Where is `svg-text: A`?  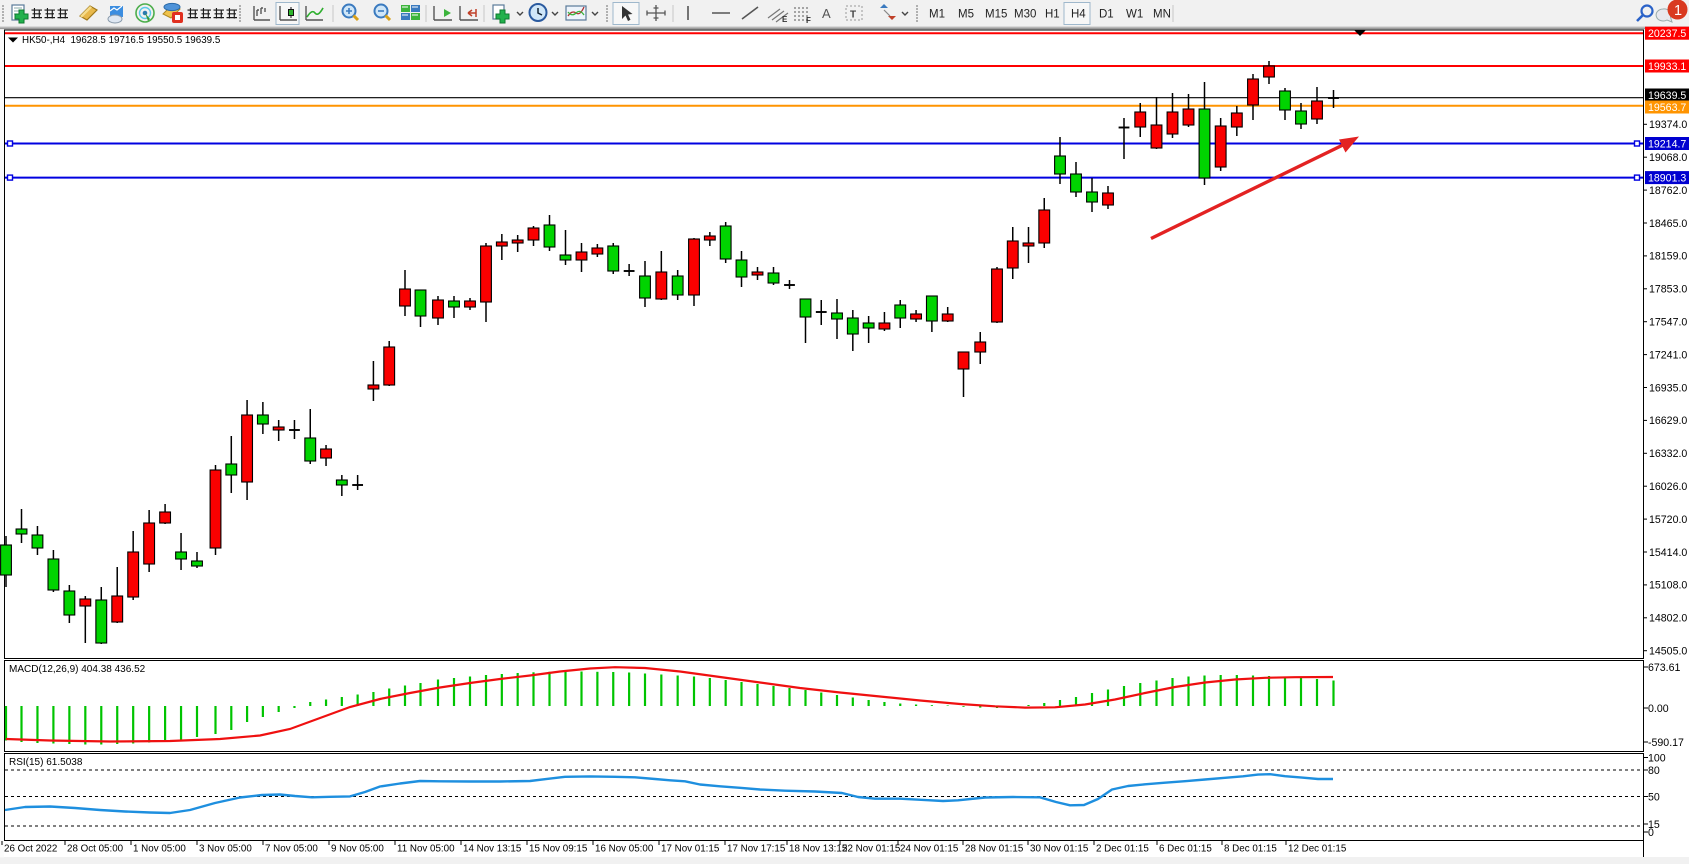 svg-text: A is located at coordinates (826, 13).